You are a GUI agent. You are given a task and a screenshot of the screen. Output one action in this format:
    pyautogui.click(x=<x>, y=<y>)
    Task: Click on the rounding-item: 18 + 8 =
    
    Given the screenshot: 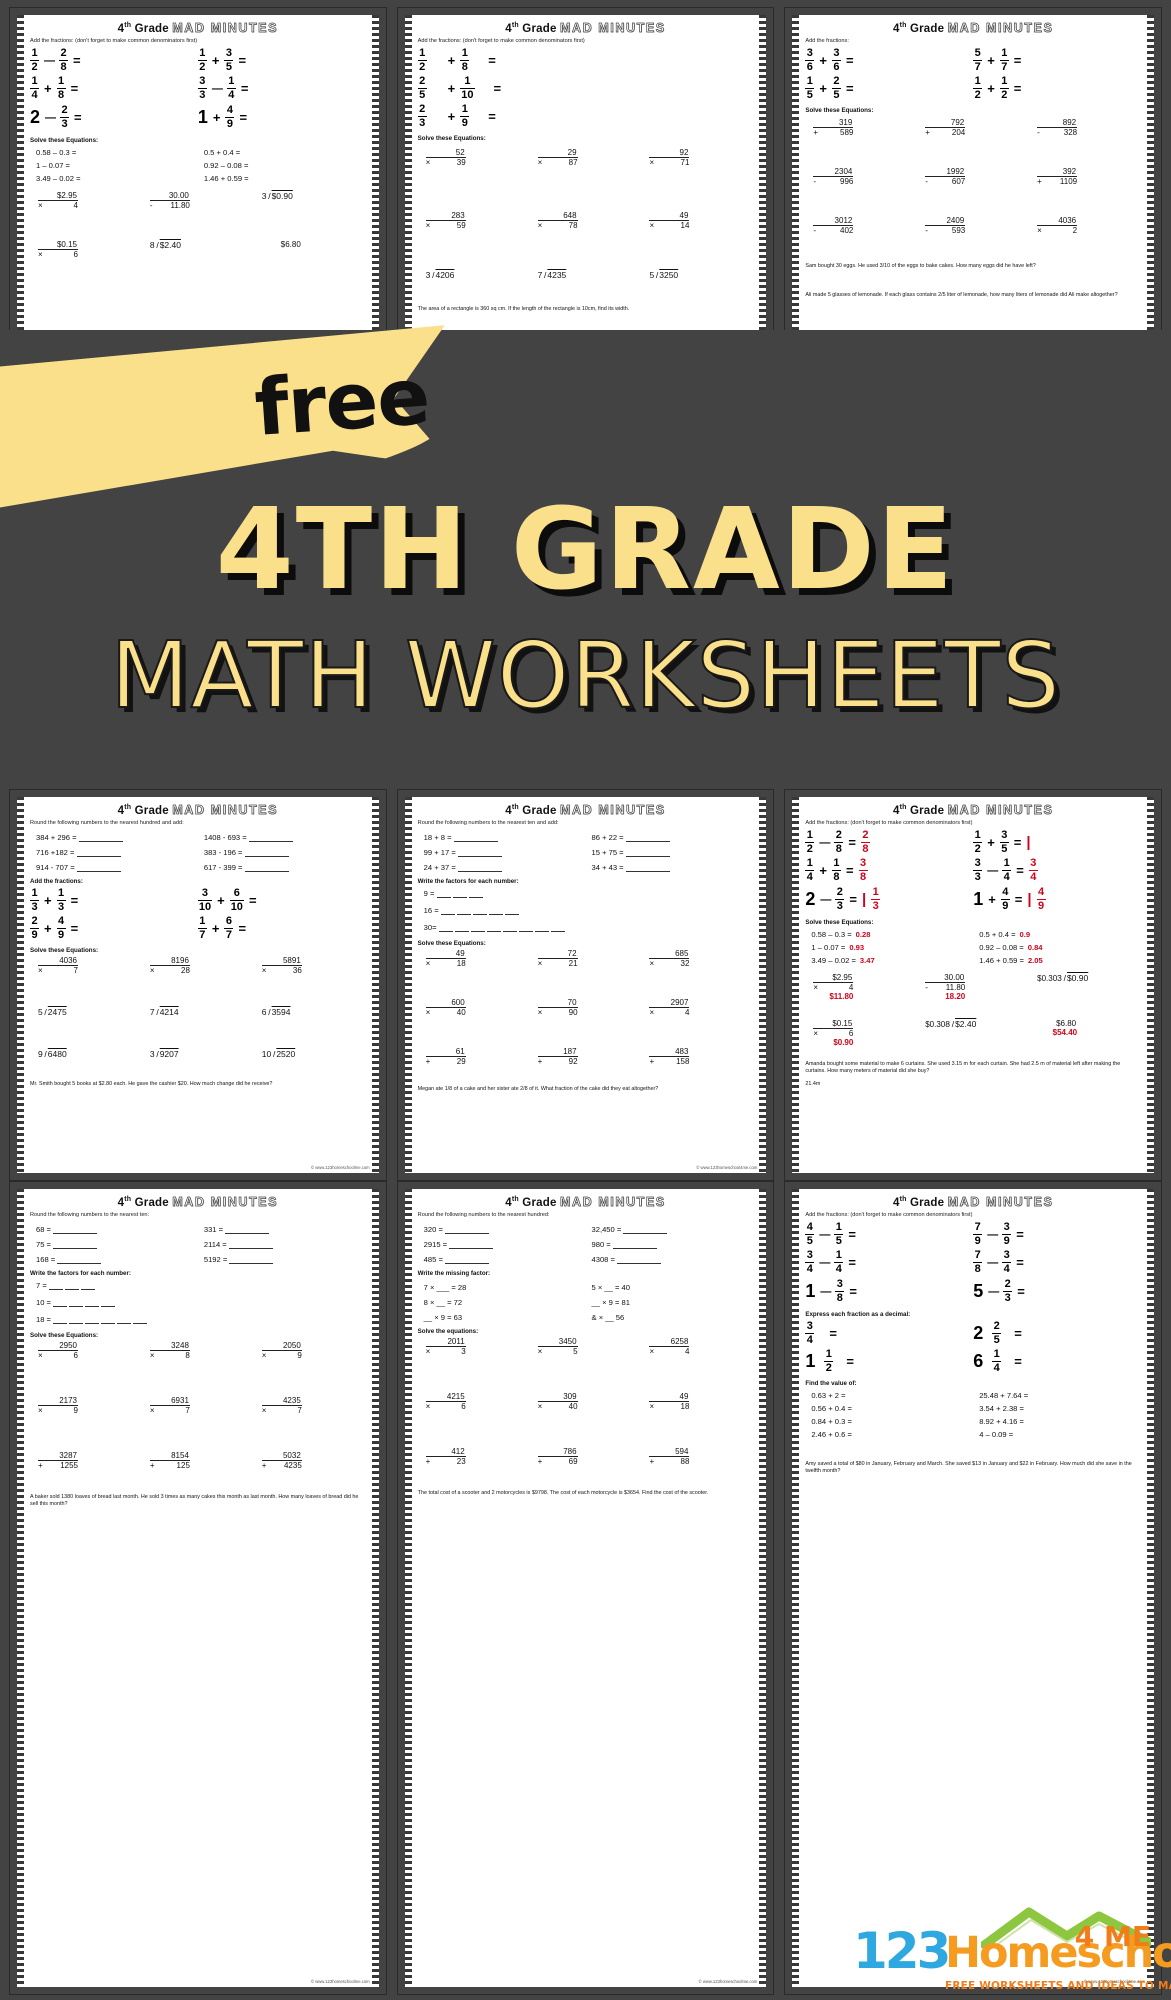 What is the action you would take?
    pyautogui.click(x=502, y=837)
    